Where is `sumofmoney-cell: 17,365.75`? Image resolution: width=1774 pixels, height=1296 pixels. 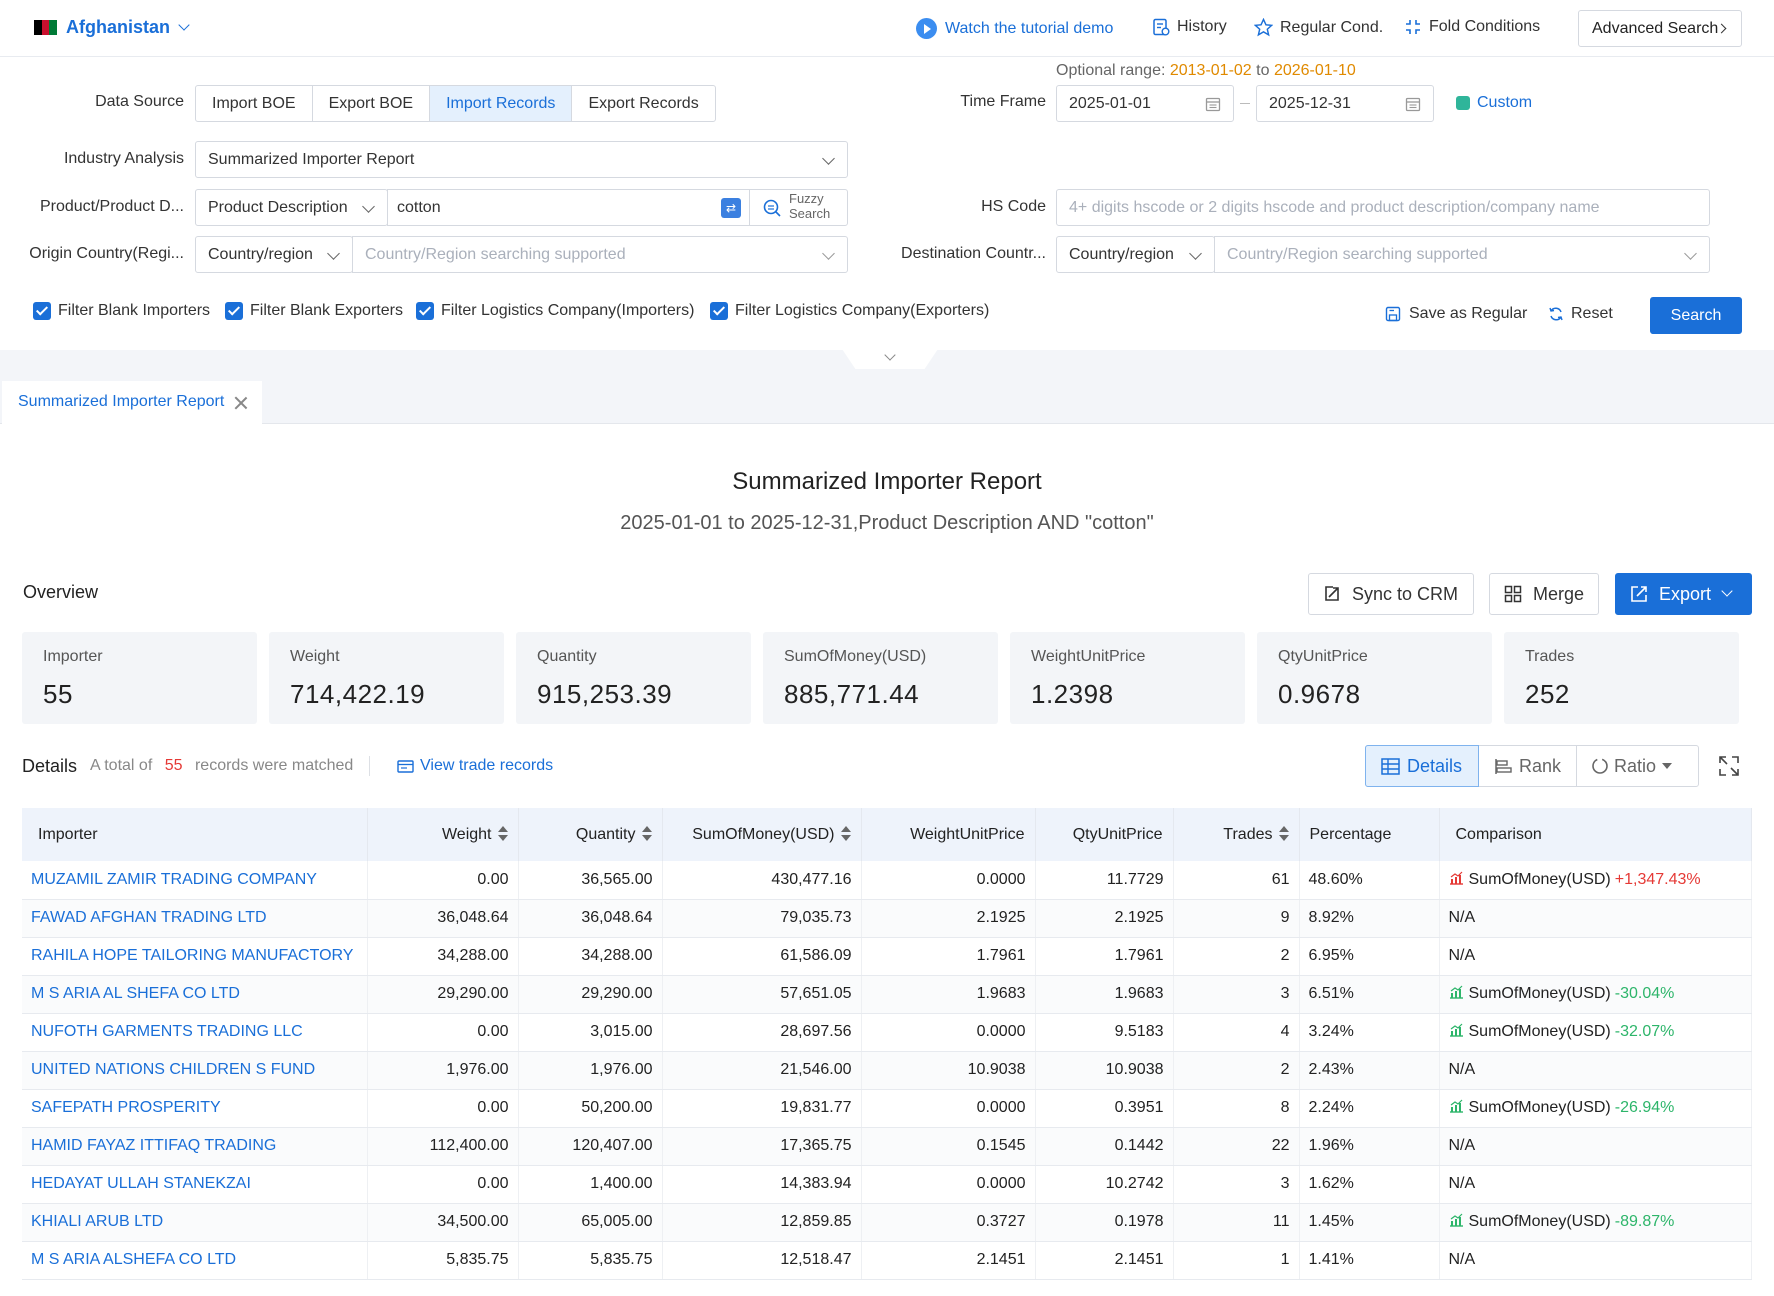
sumofmoney-cell: 17,365.75 is located at coordinates (762, 1146).